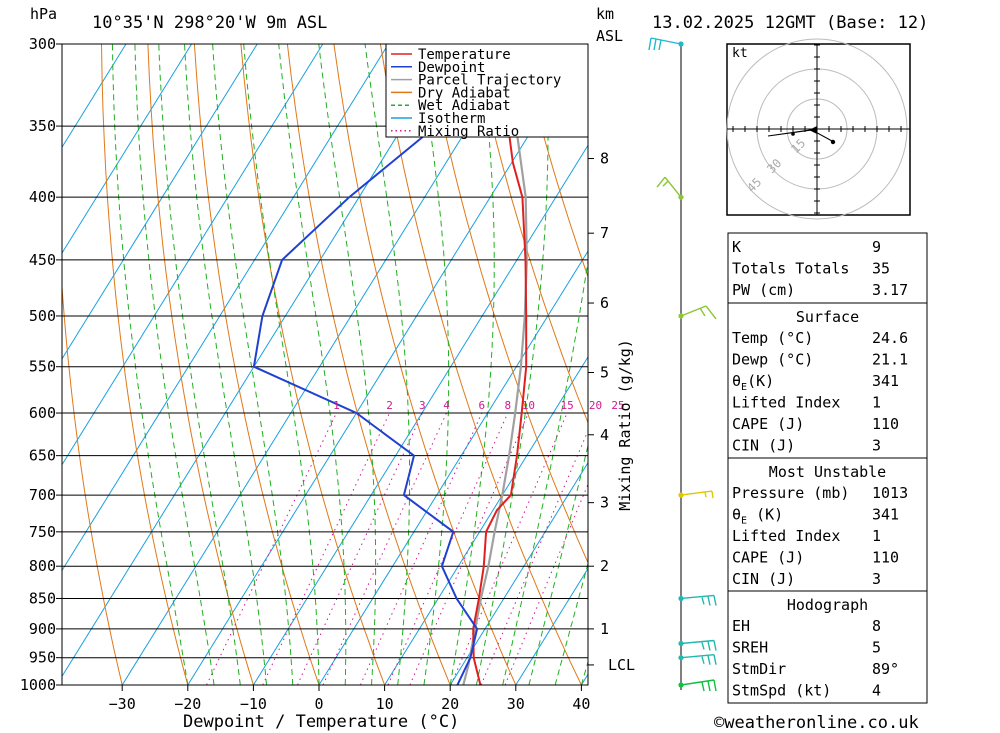 Image resolution: width=1000 pixels, height=733 pixels. Describe the element at coordinates (385, 704) in the screenshot. I see `temperature-tick-label: 10` at that location.